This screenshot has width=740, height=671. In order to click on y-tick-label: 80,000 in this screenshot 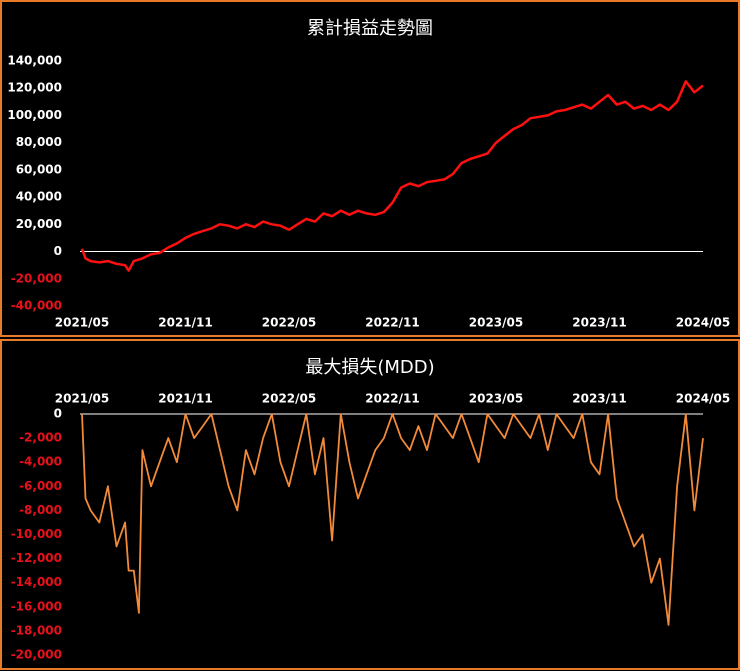, I will do `click(39, 142)`.